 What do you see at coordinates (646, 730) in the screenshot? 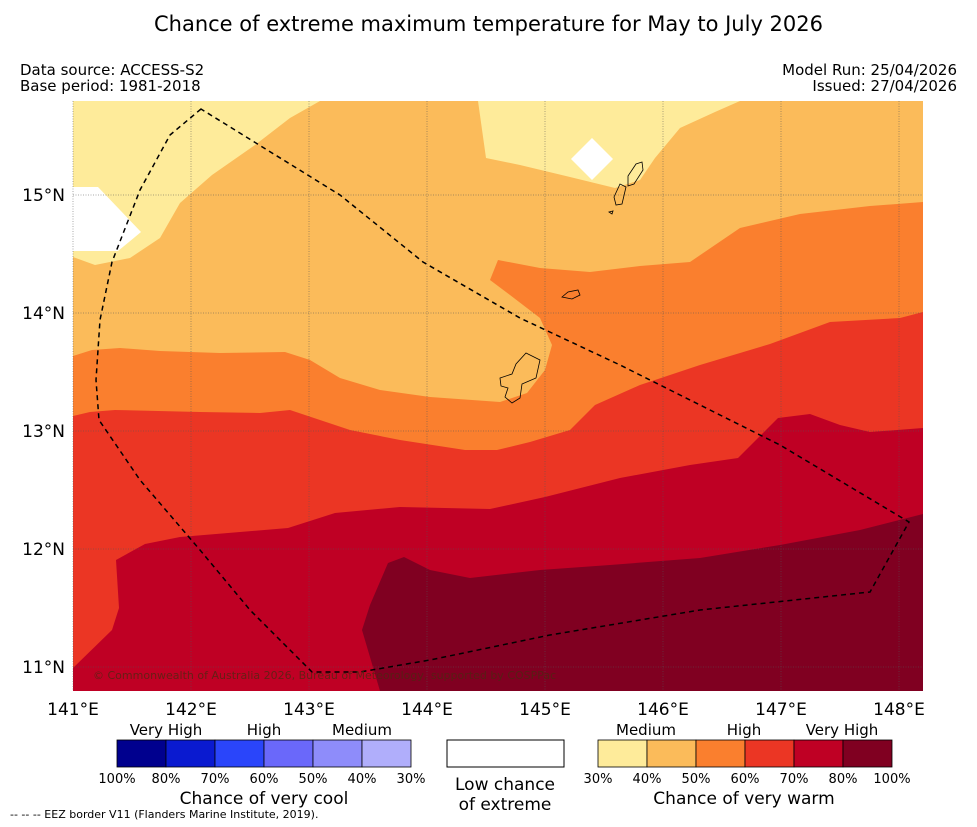
I see `legend-warm-header: Medium` at bounding box center [646, 730].